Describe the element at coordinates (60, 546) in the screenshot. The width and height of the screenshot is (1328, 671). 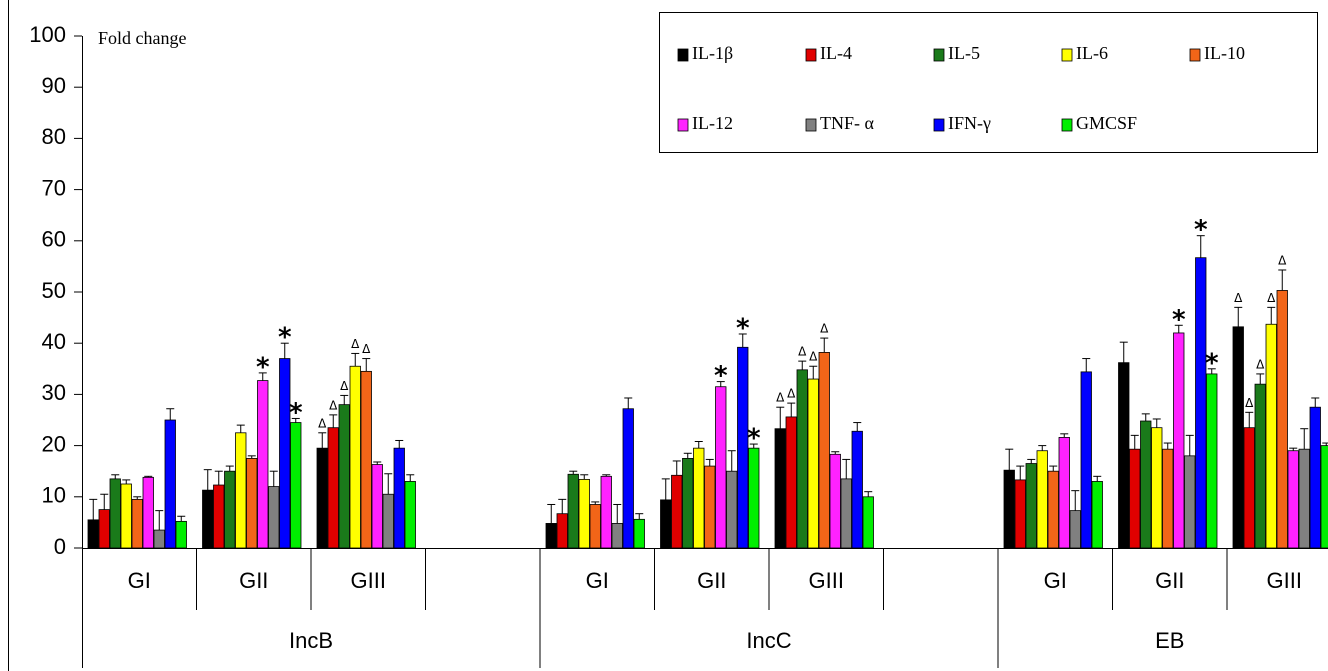
I see `y-tick-label: 0` at that location.